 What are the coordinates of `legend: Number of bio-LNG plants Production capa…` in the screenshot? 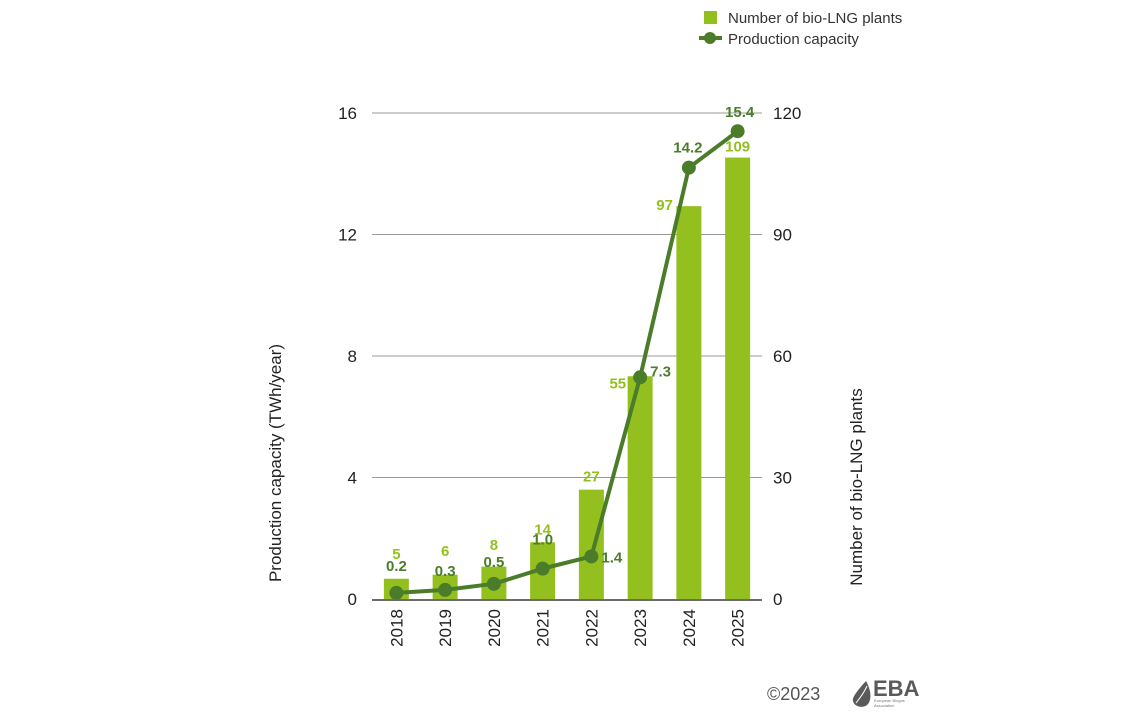 It's located at (800, 29).